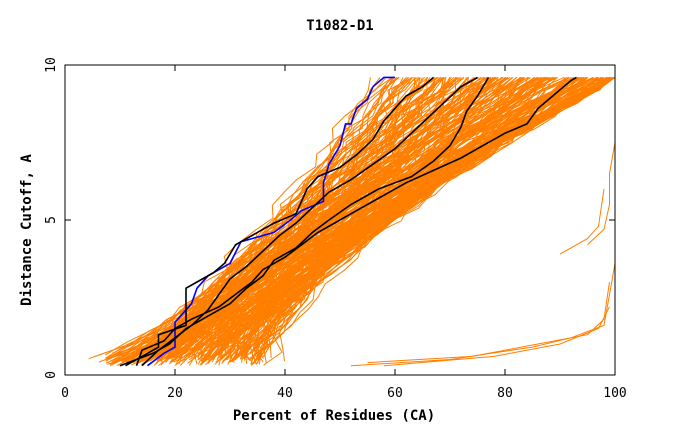 The height and width of the screenshot is (440, 680). What do you see at coordinates (339, 26) in the screenshot?
I see `chart-title: T1082-D1` at bounding box center [339, 26].